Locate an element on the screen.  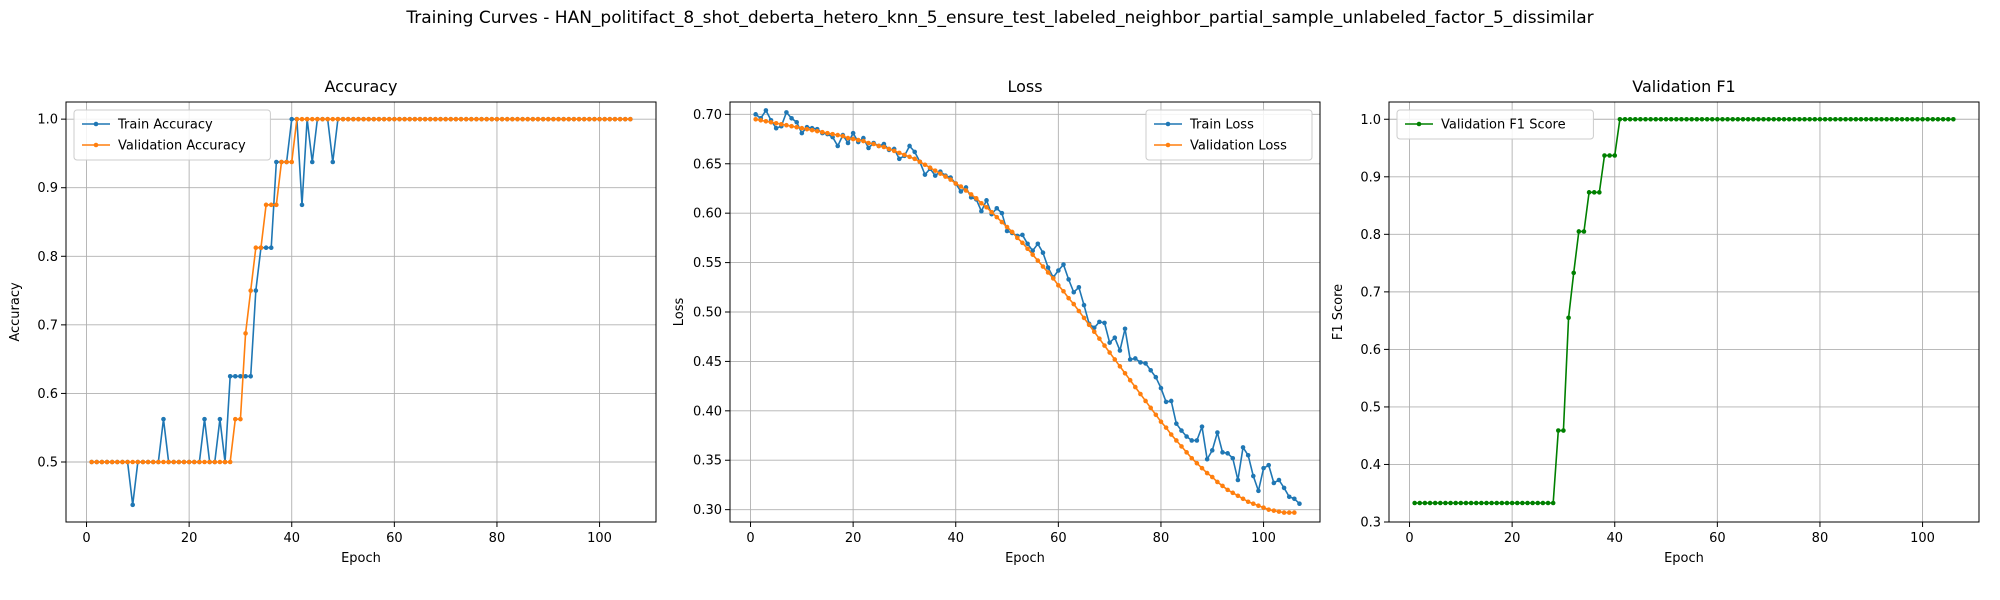
accuracy-y-tick-label: 0.9 is located at coordinates (47, 188).